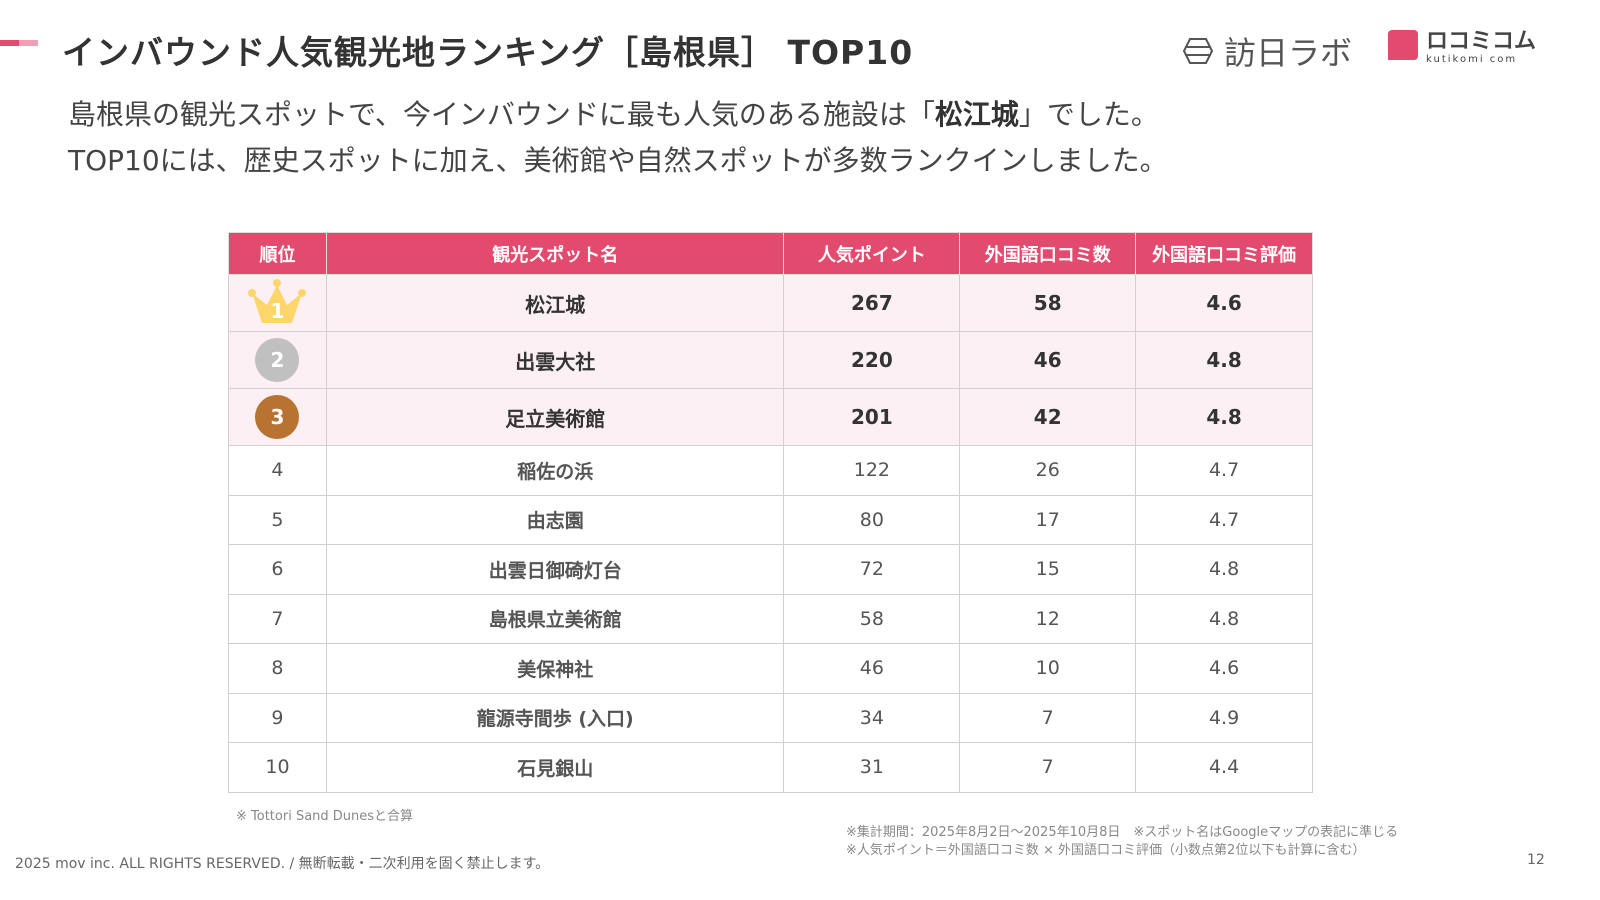 The width and height of the screenshot is (1600, 900). I want to click on rank-cell: 3, so click(277, 417).